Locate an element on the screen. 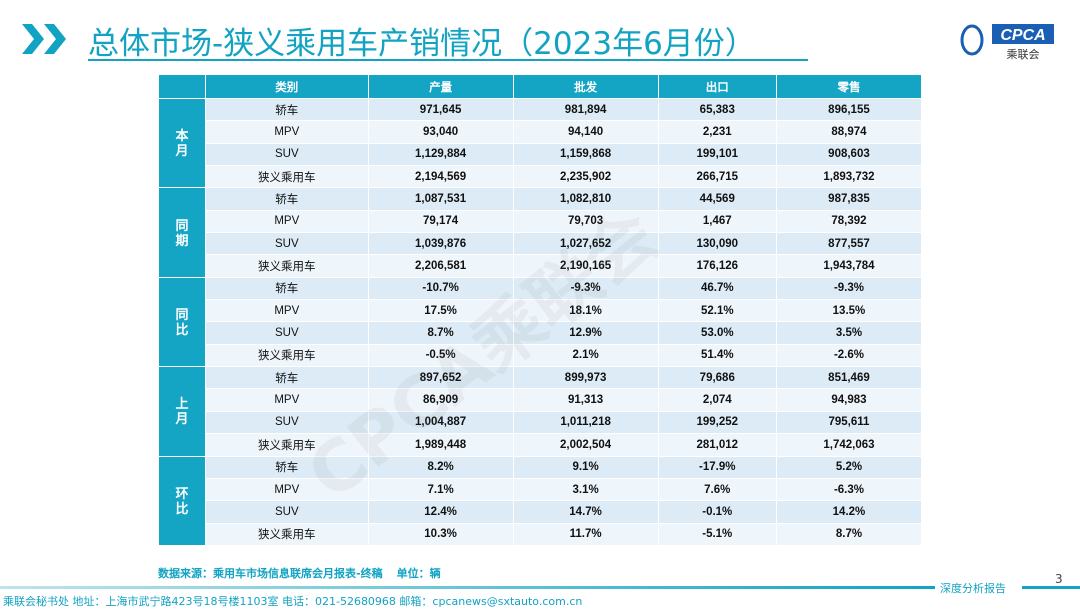 This screenshot has width=1080, height=609. value-cell: -10.7% is located at coordinates (440, 288).